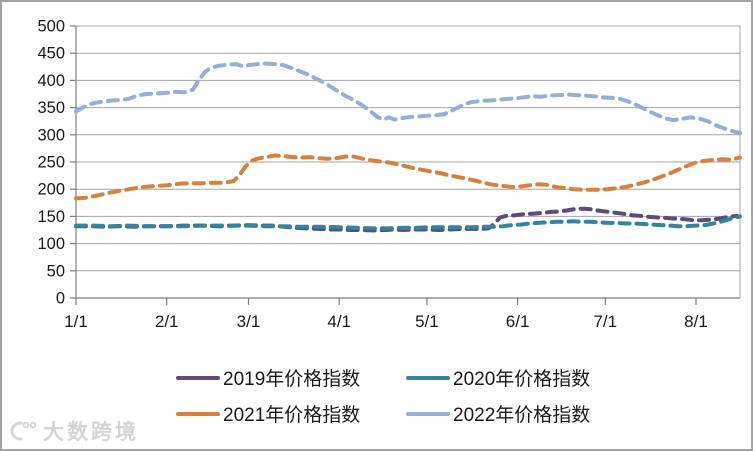 The height and width of the screenshot is (451, 753). I want to click on x-tick-label: 7/1, so click(605, 321).